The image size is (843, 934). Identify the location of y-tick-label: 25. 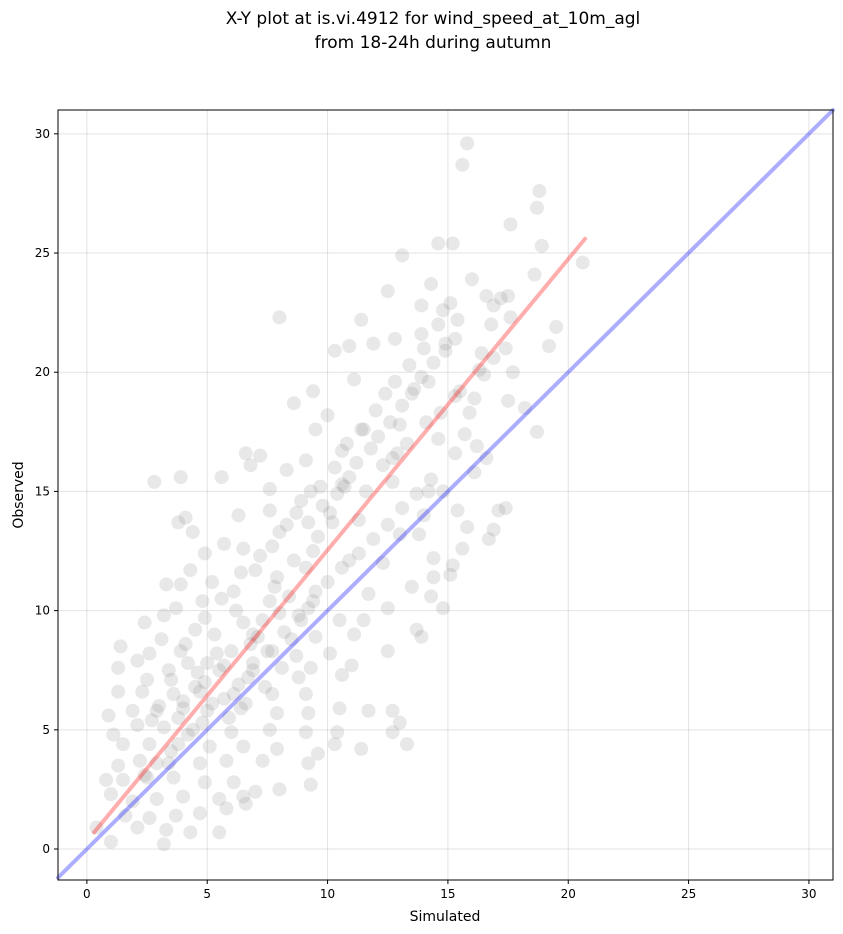
(42, 253).